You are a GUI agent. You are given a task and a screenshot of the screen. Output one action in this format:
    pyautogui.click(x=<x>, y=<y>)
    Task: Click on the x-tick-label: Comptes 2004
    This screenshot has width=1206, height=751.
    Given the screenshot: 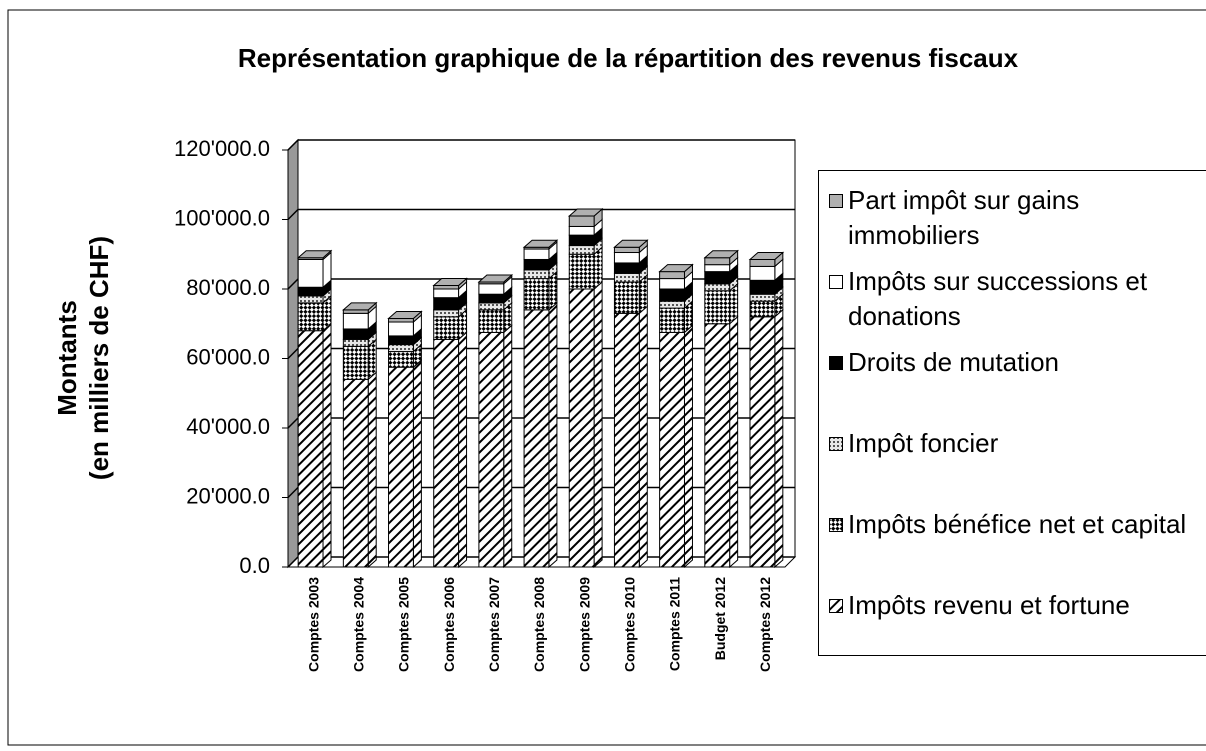 What is the action you would take?
    pyautogui.click(x=358, y=624)
    